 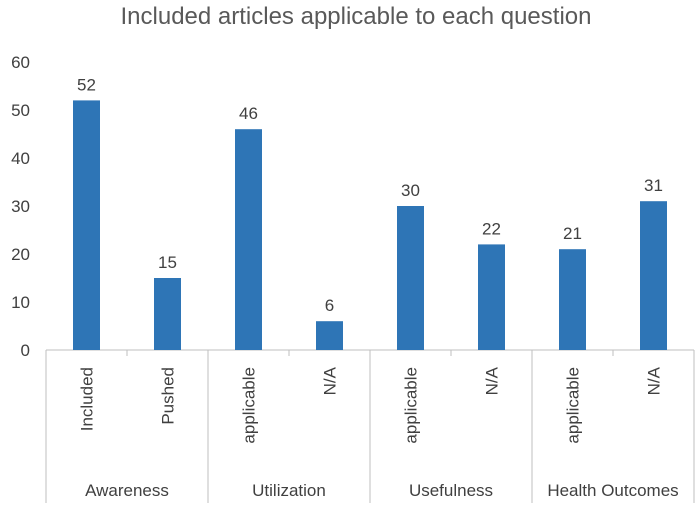 I want to click on data-label: 6, so click(x=329, y=305).